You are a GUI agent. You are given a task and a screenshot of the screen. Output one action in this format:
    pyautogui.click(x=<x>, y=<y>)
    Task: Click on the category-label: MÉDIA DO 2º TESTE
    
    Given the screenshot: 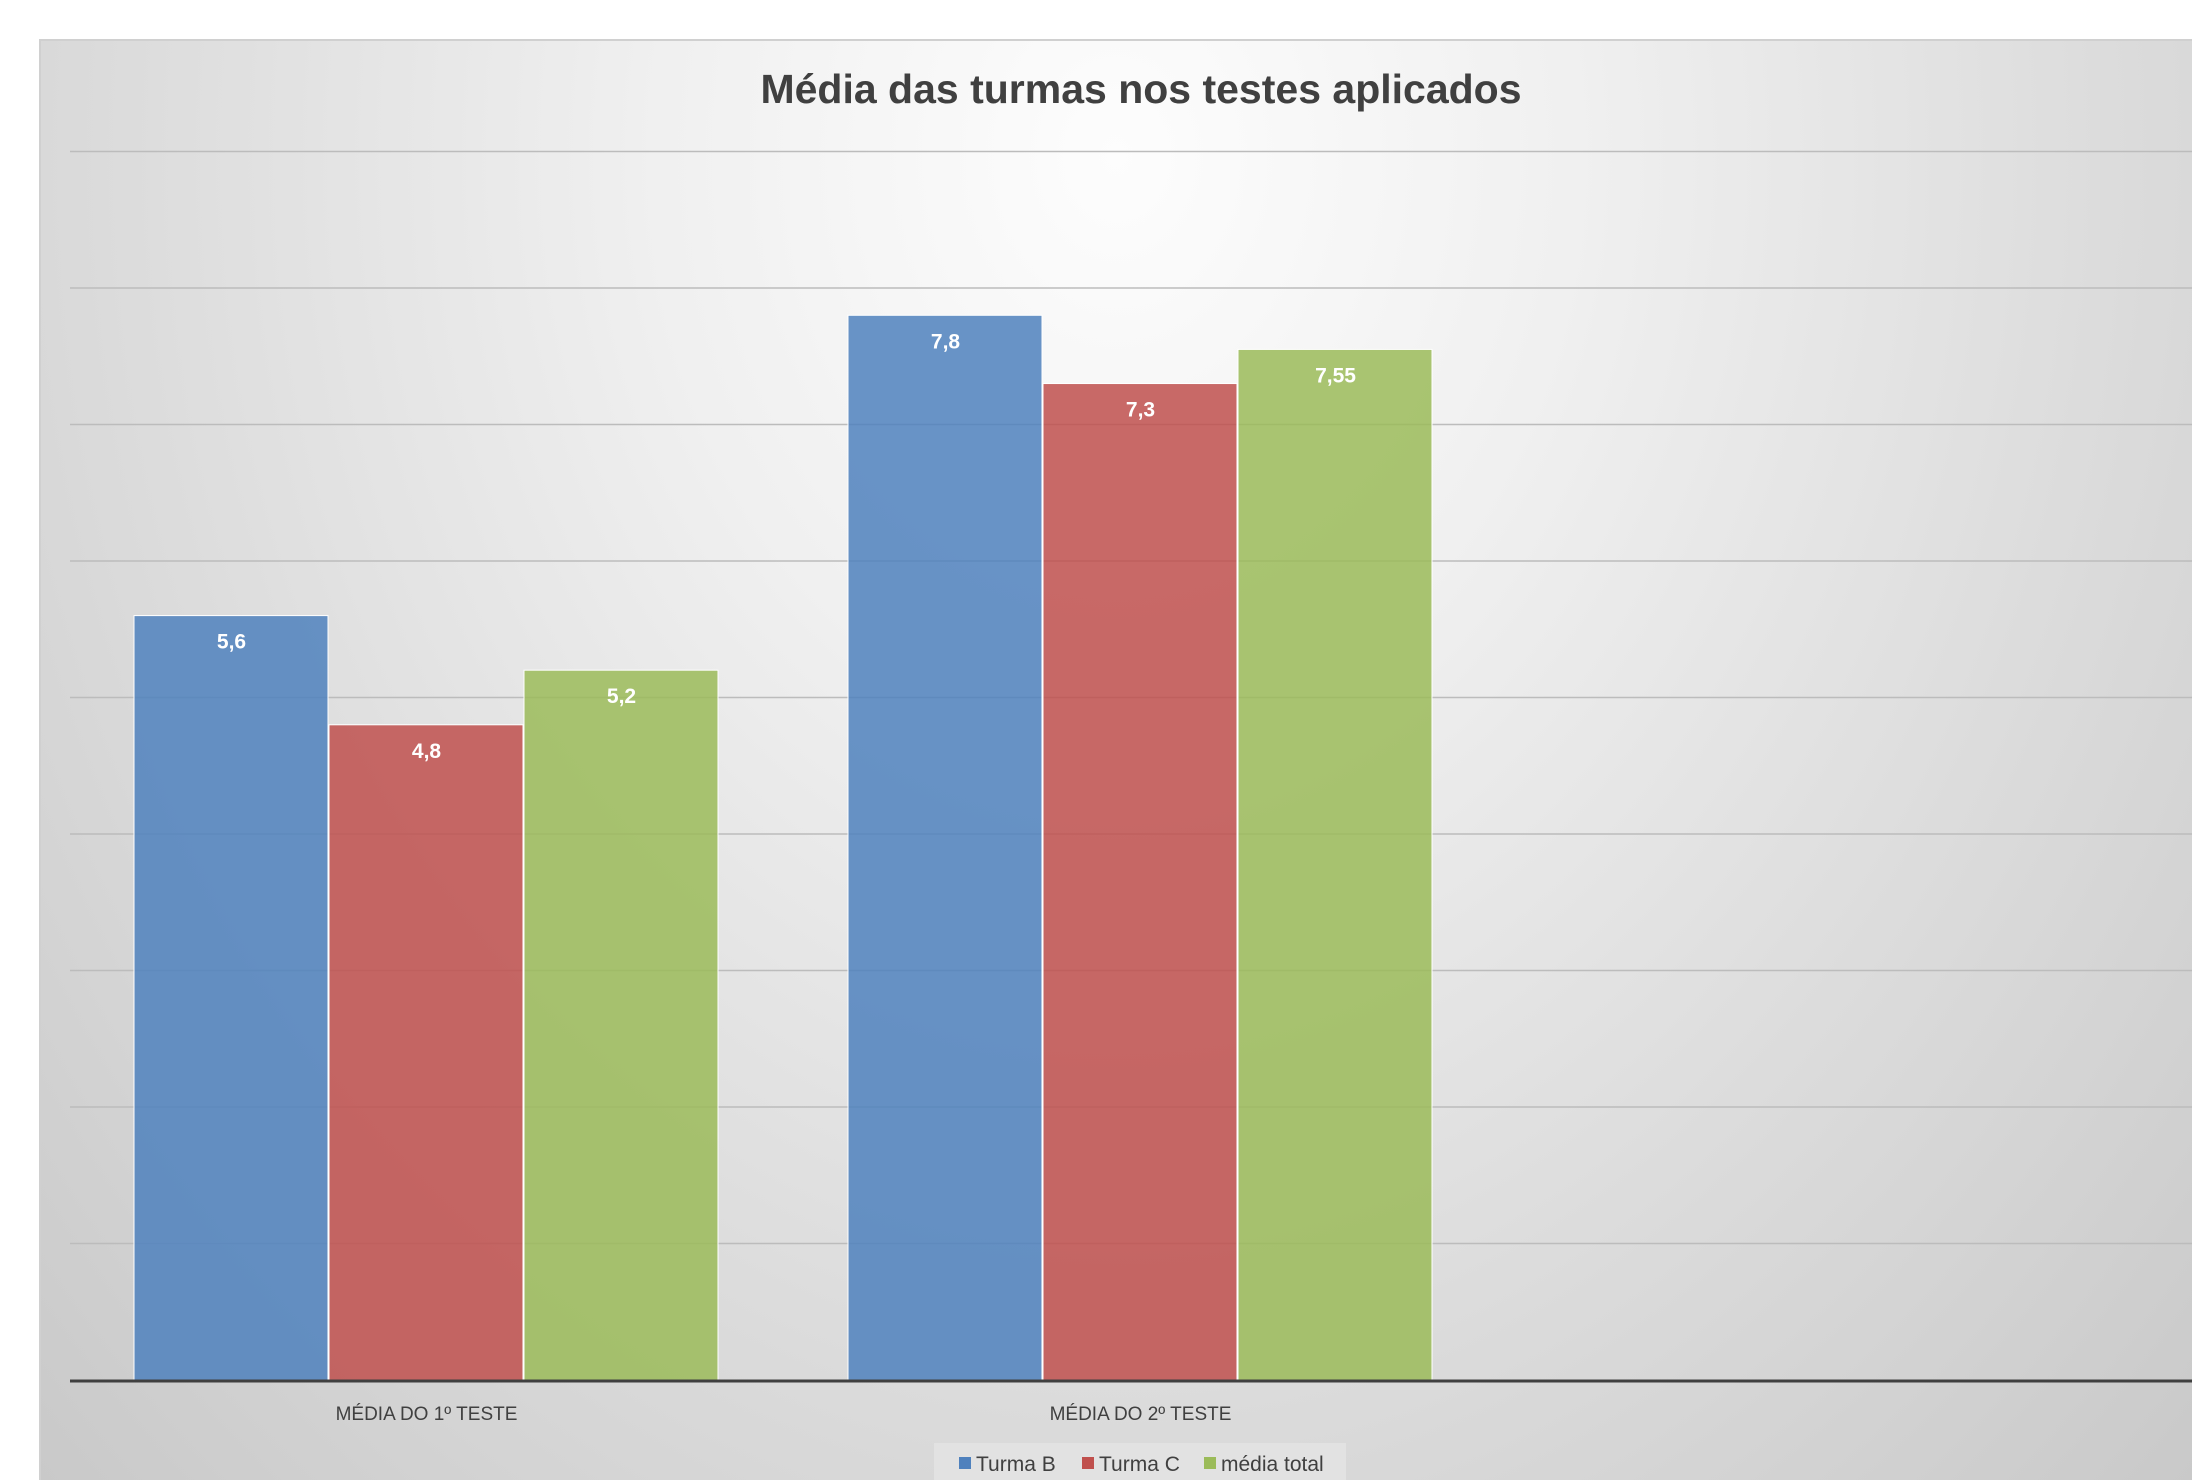 What is the action you would take?
    pyautogui.click(x=1141, y=1414)
    